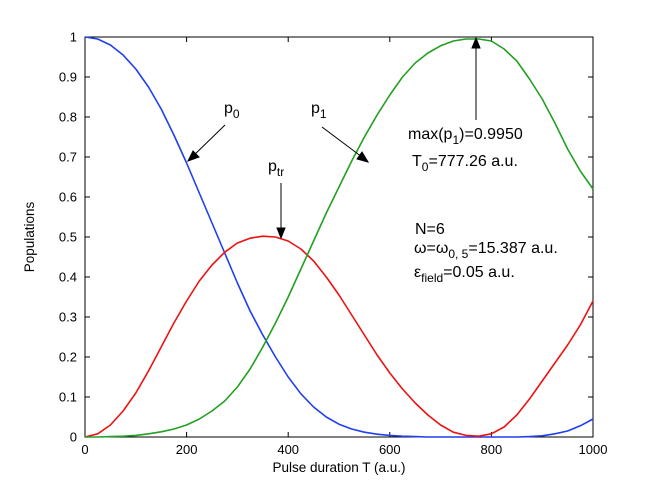 This screenshot has width=654, height=492. I want to click on x-tick-label: 800, so click(492, 449).